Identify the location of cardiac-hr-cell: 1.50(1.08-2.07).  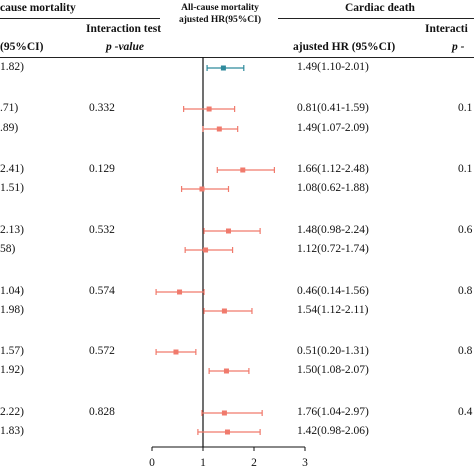
(333, 370).